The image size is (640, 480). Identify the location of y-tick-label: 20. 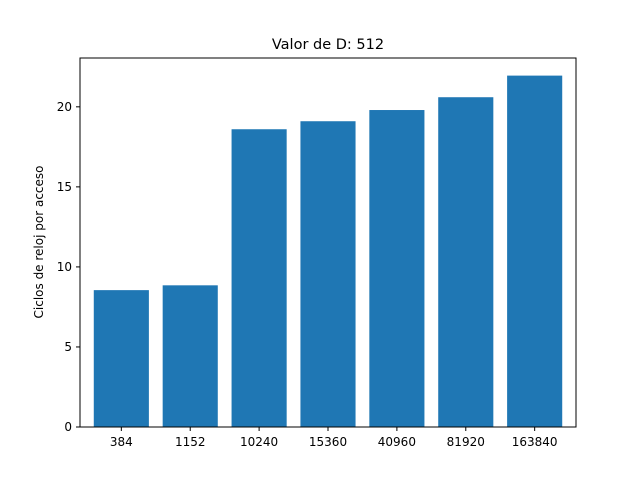
(64, 107).